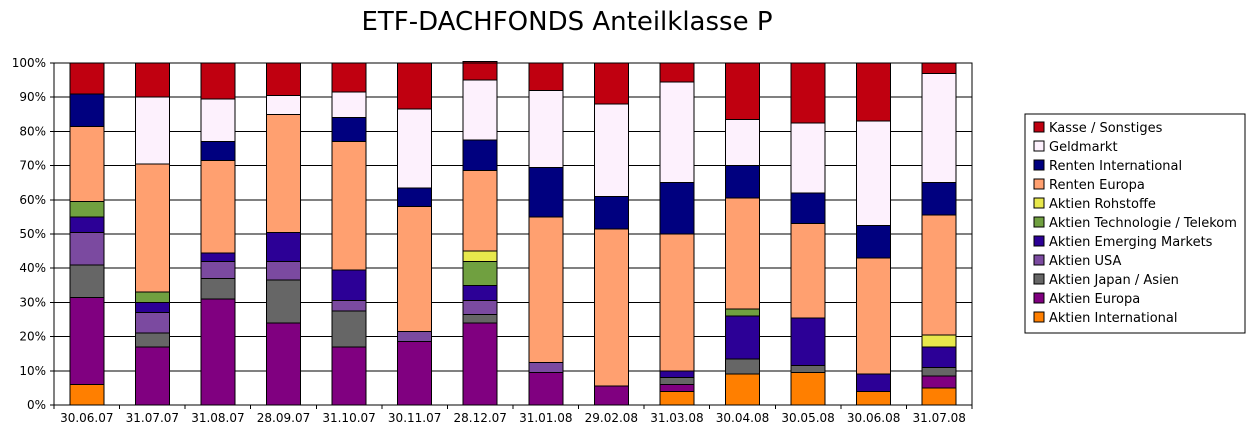  What do you see at coordinates (1115, 166) in the screenshot?
I see `legend-label: Renten International` at bounding box center [1115, 166].